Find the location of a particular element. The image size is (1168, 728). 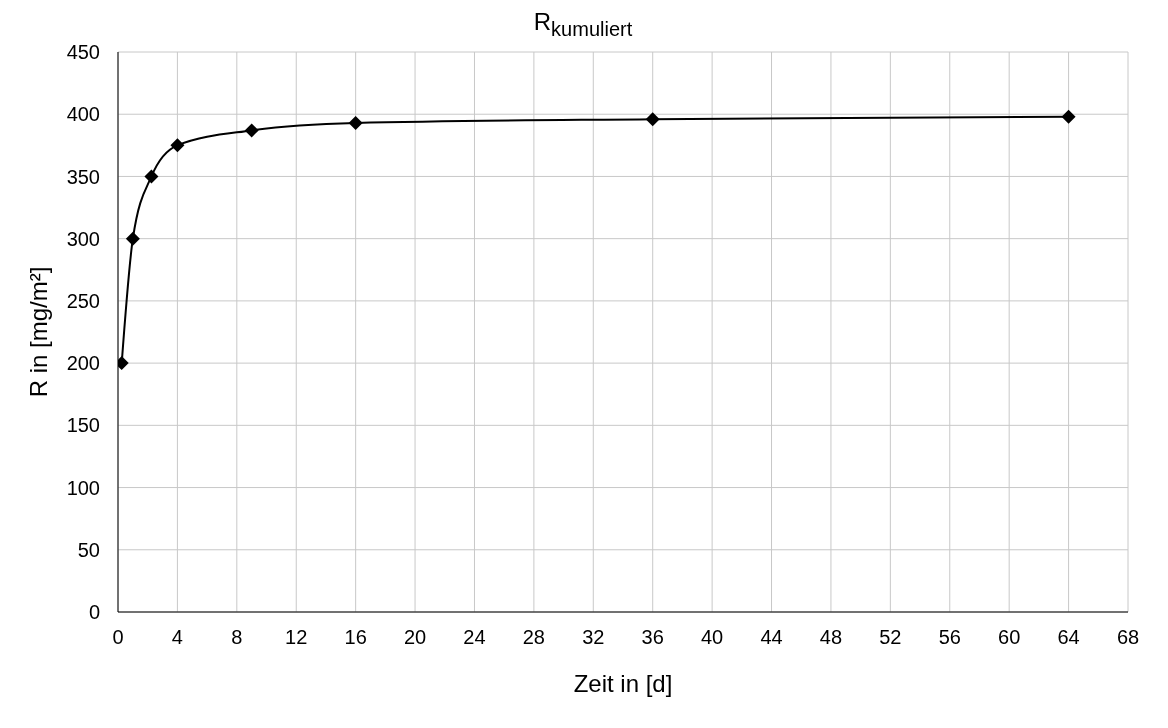

x-tick-label: 32 is located at coordinates (593, 637).